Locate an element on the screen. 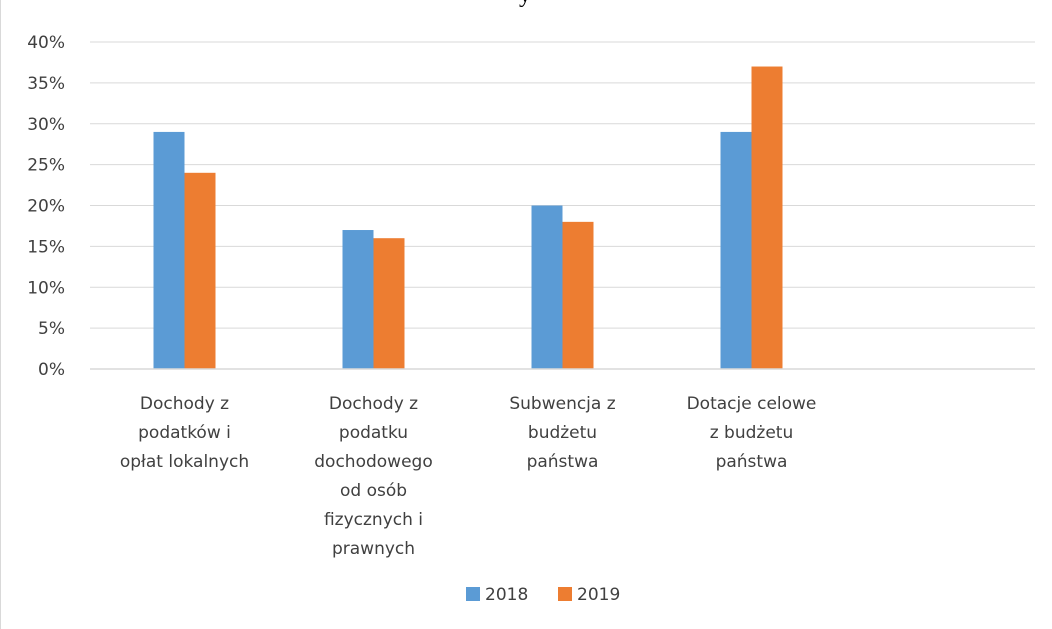 Image resolution: width=1052 pixels, height=629 pixels. x-category-label: Dochody z podatków i opłat lokalnych is located at coordinates (184, 433).